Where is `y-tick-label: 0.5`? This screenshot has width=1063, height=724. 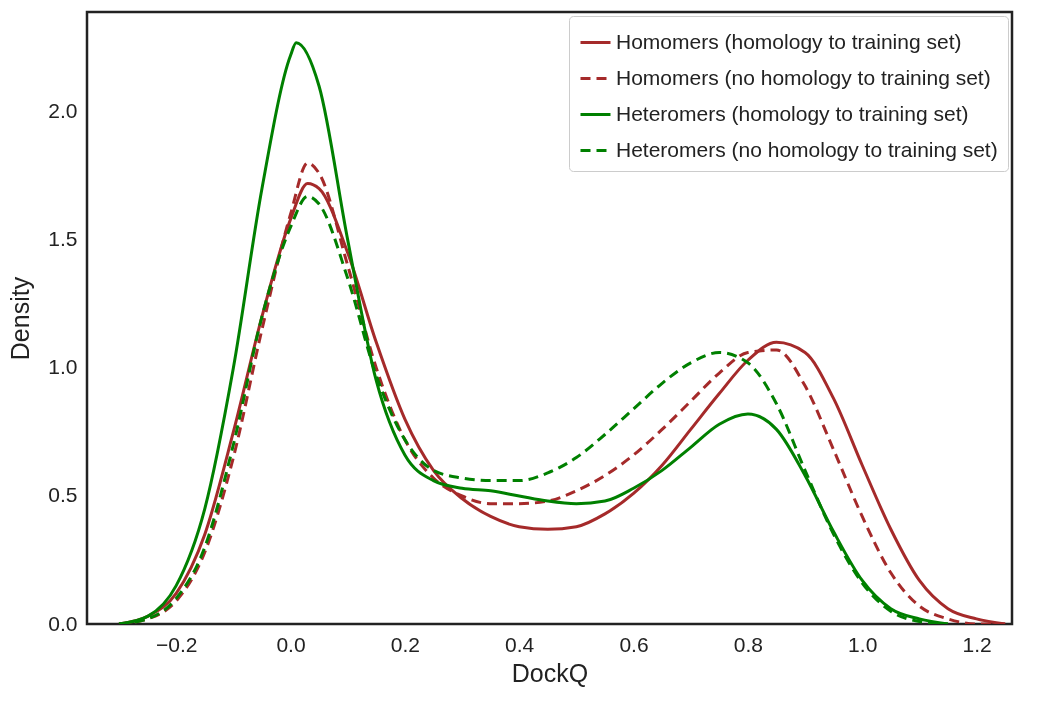 y-tick-label: 0.5 is located at coordinates (63, 495).